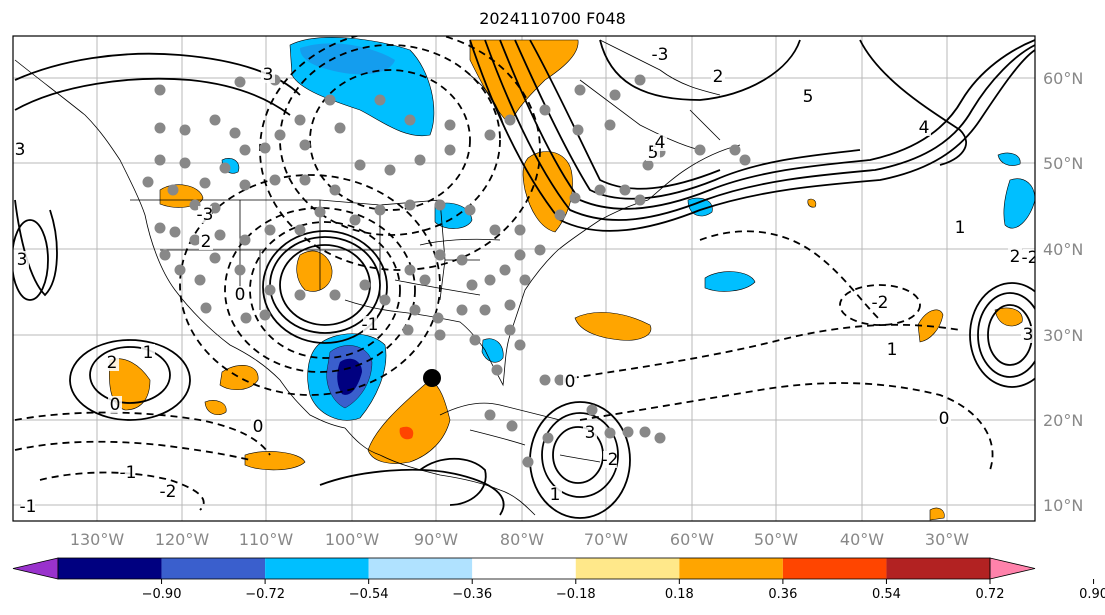  I want to click on colorbar-right-extend, so click(1012, 568).